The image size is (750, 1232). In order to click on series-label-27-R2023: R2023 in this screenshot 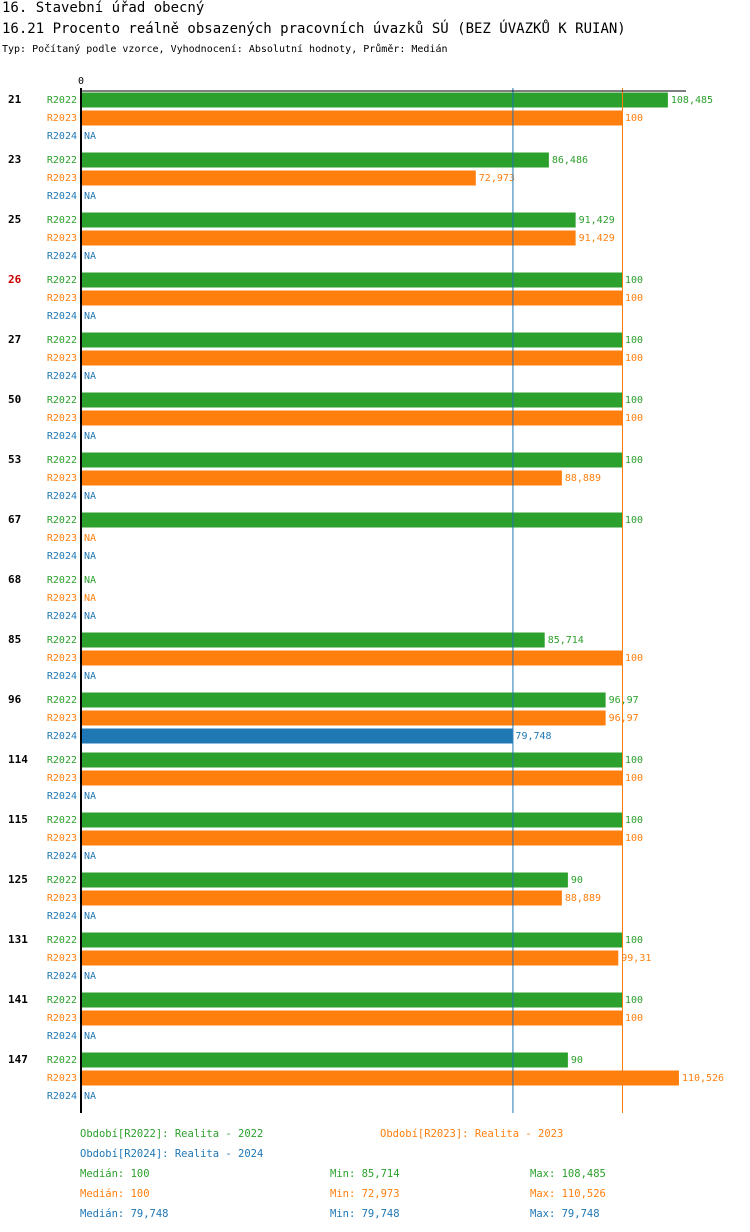, I will do `click(62, 358)`.